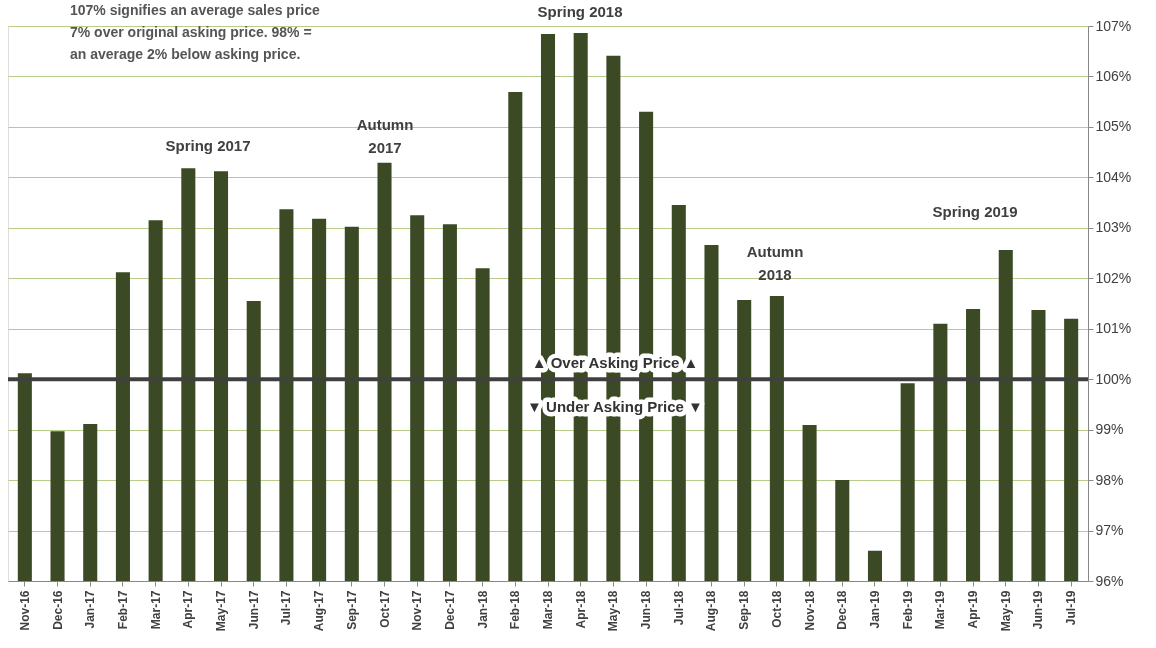 The image size is (1156, 648). I want to click on y-tick-label: 106%, so click(1113, 75).